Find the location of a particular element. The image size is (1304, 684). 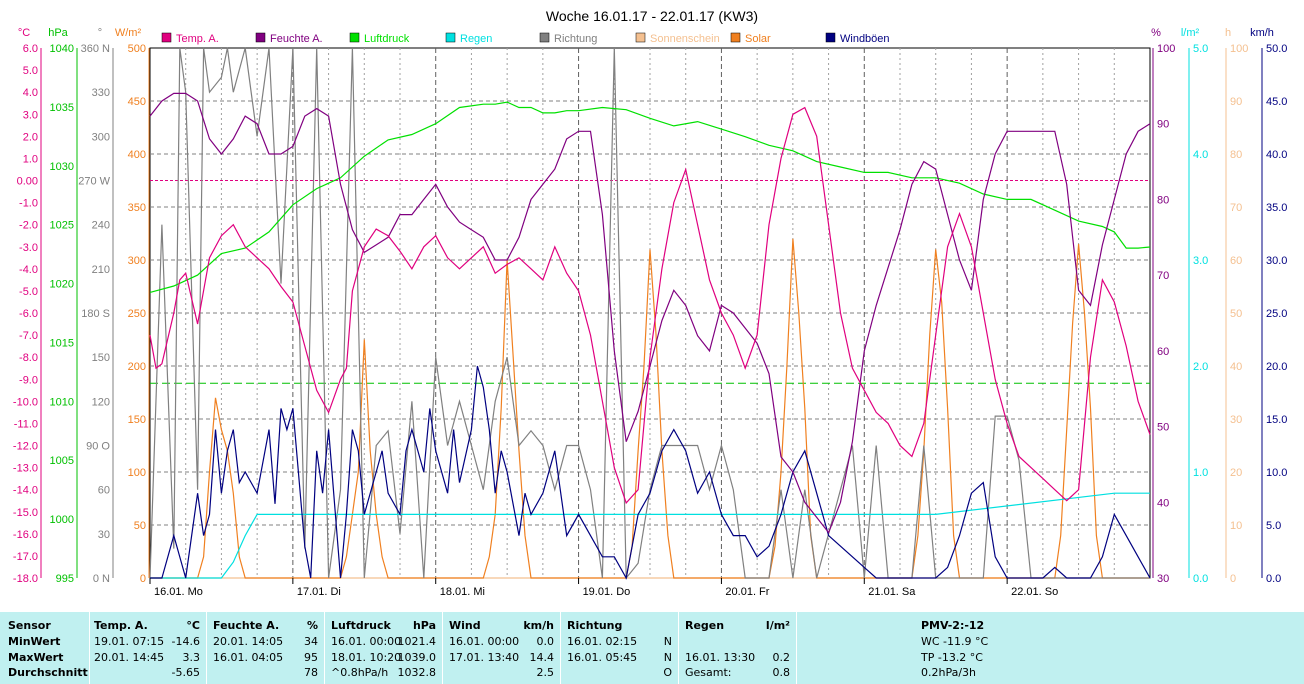

legend-item: Richtung is located at coordinates (568, 38).